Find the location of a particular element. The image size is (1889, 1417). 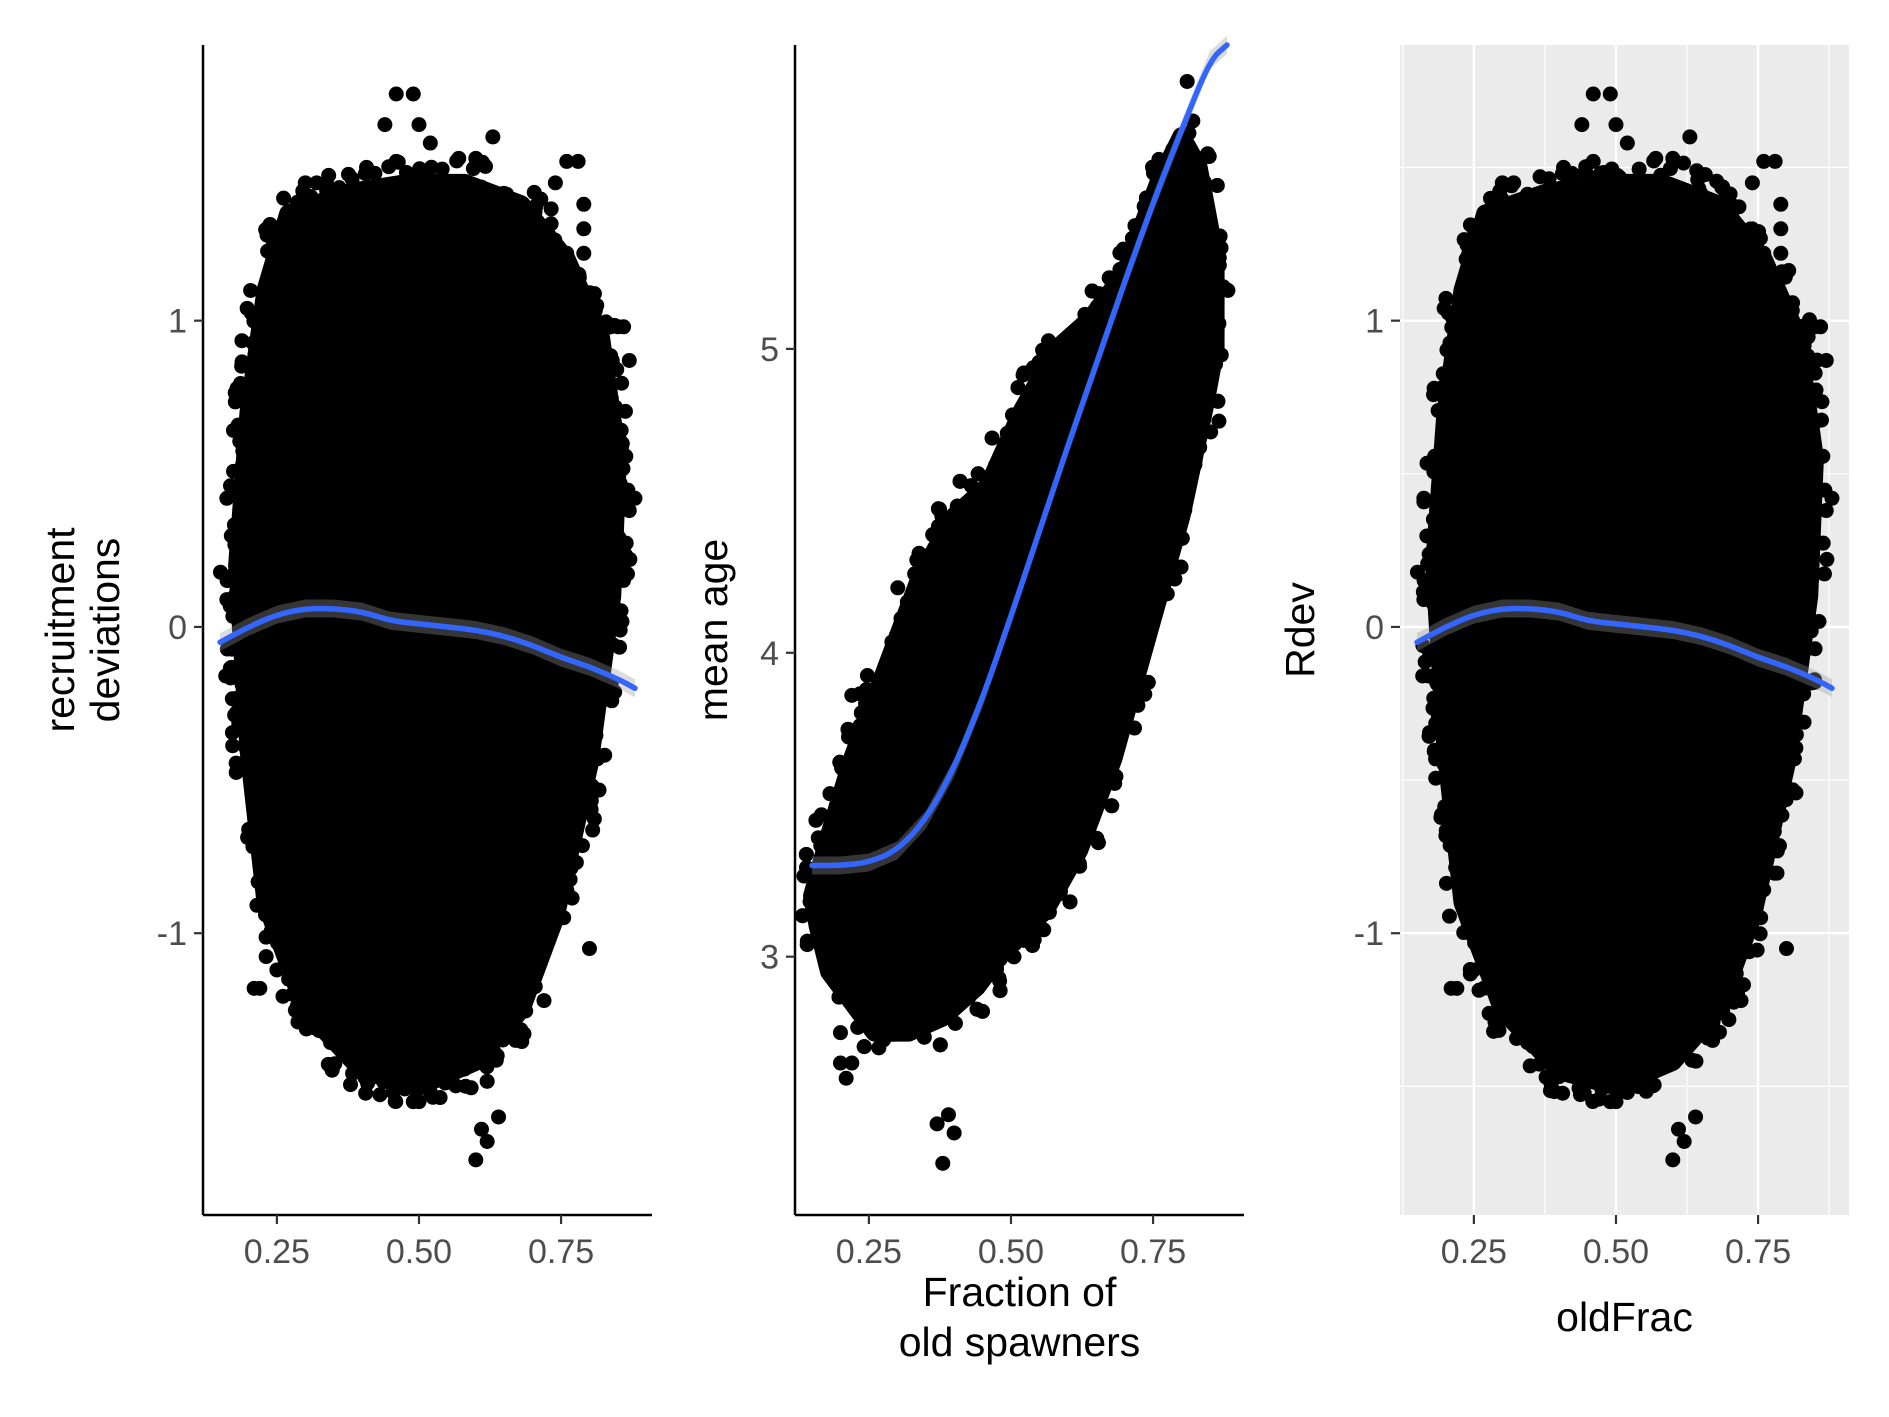

y-axis-title: deviations is located at coordinates (105, 630).